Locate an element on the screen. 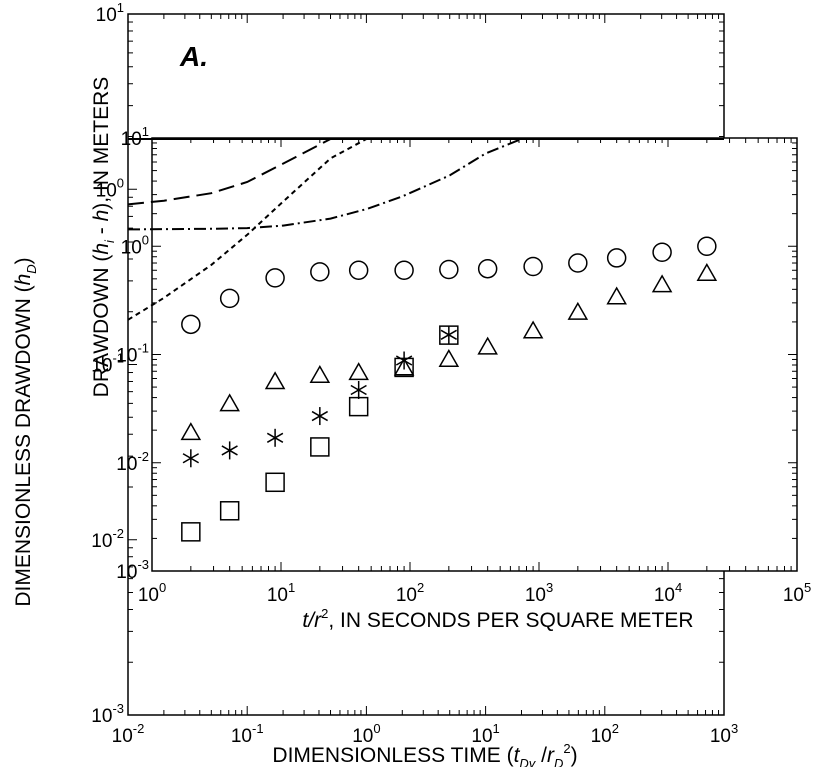  outer-x-tick-label-exponent: -1 is located at coordinates (258, 728).